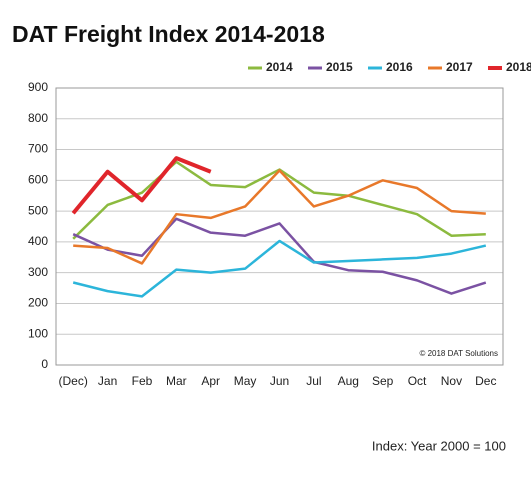 The width and height of the screenshot is (531, 480). Describe the element at coordinates (383, 381) in the screenshot. I see `x-tick-label: Sep` at that location.